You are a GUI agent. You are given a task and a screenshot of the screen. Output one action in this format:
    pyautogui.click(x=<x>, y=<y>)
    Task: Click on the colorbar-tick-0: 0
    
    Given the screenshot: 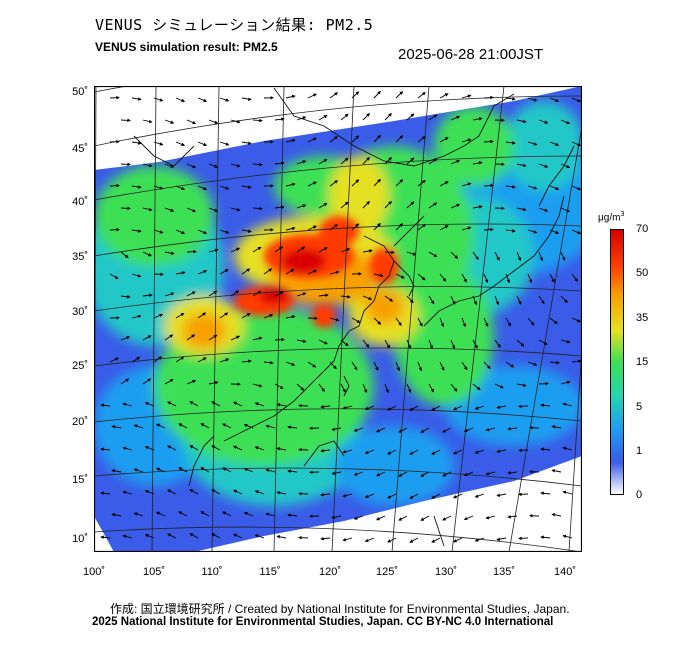 What is the action you would take?
    pyautogui.click(x=639, y=495)
    